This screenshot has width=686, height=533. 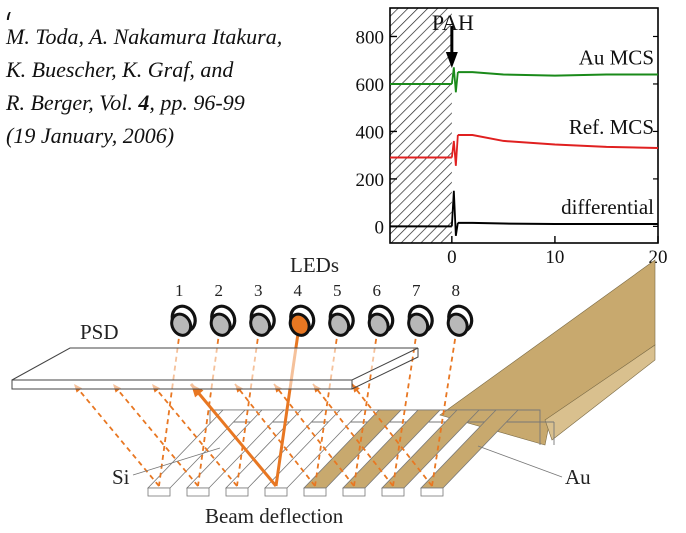 I want to click on y-tick-label: 600, so click(x=370, y=85).